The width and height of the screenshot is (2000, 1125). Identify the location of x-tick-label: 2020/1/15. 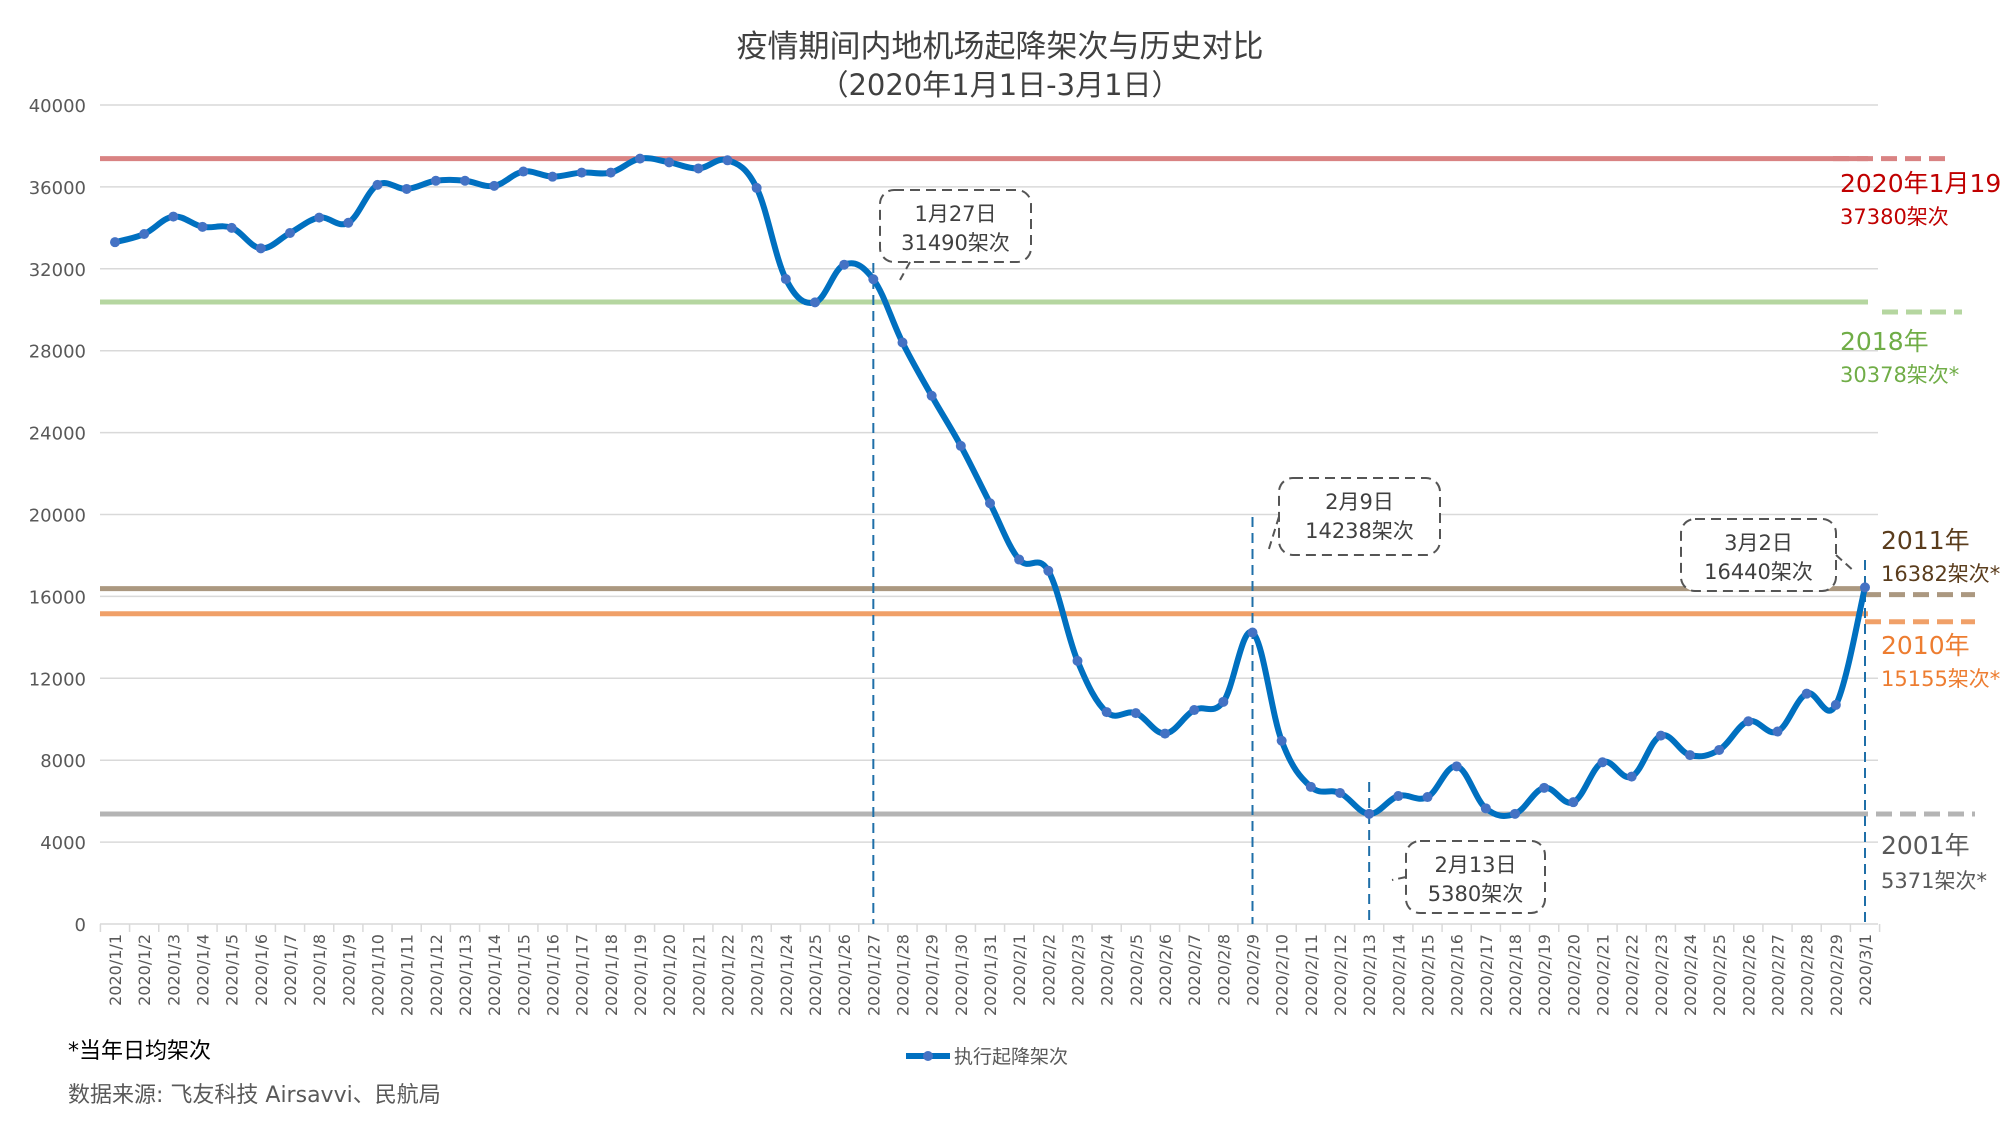
(523, 975).